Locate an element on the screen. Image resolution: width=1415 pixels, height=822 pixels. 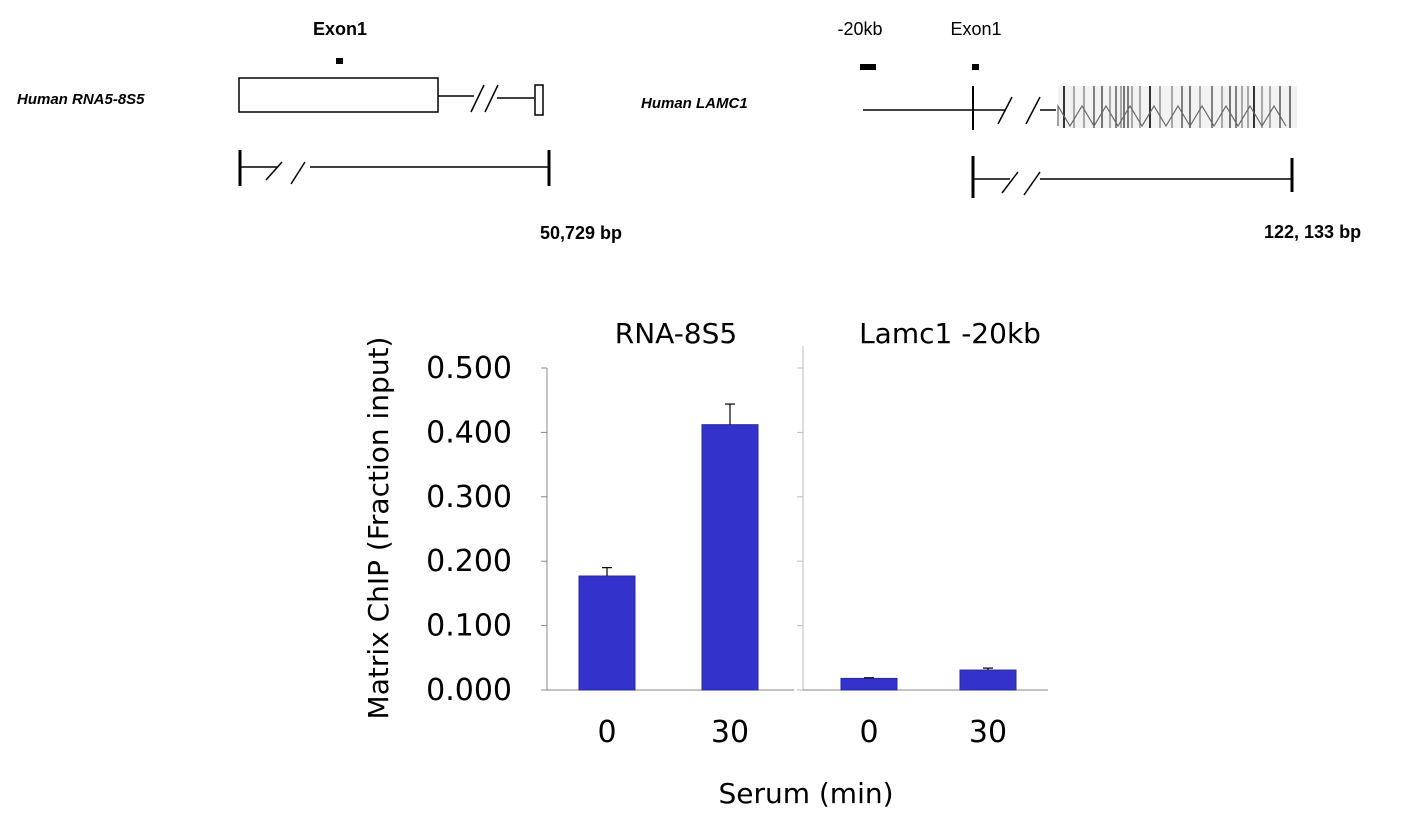
left-exon-marker is located at coordinates (339, 61).